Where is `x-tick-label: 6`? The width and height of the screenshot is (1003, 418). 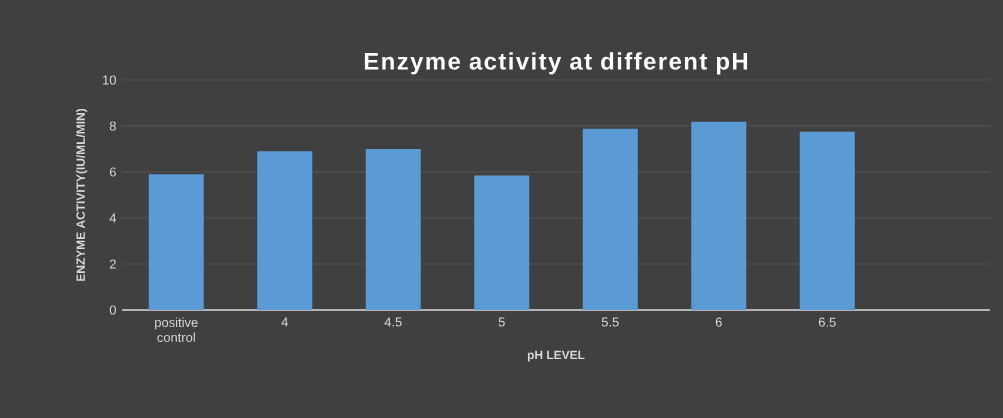 x-tick-label: 6 is located at coordinates (718, 322).